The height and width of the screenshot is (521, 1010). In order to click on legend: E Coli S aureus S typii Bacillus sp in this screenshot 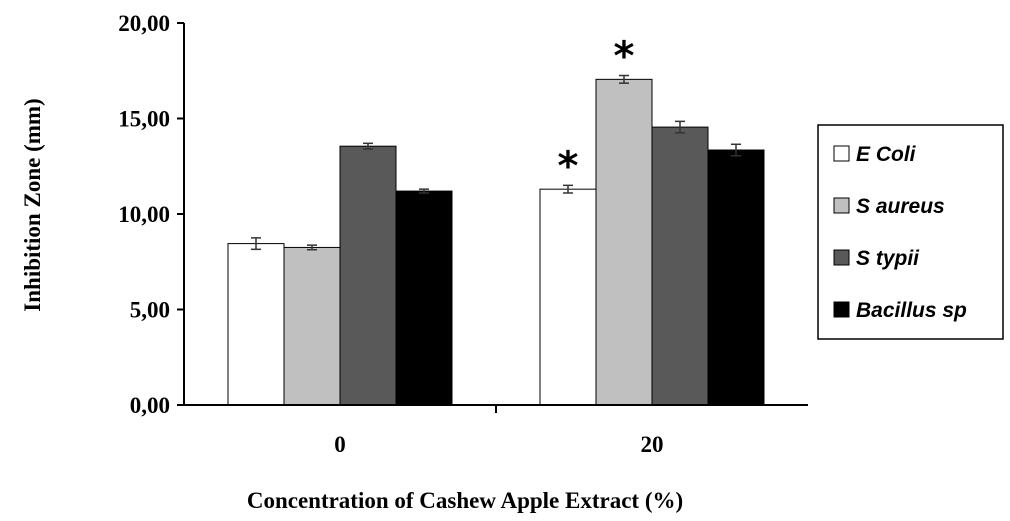, I will do `click(910, 232)`.